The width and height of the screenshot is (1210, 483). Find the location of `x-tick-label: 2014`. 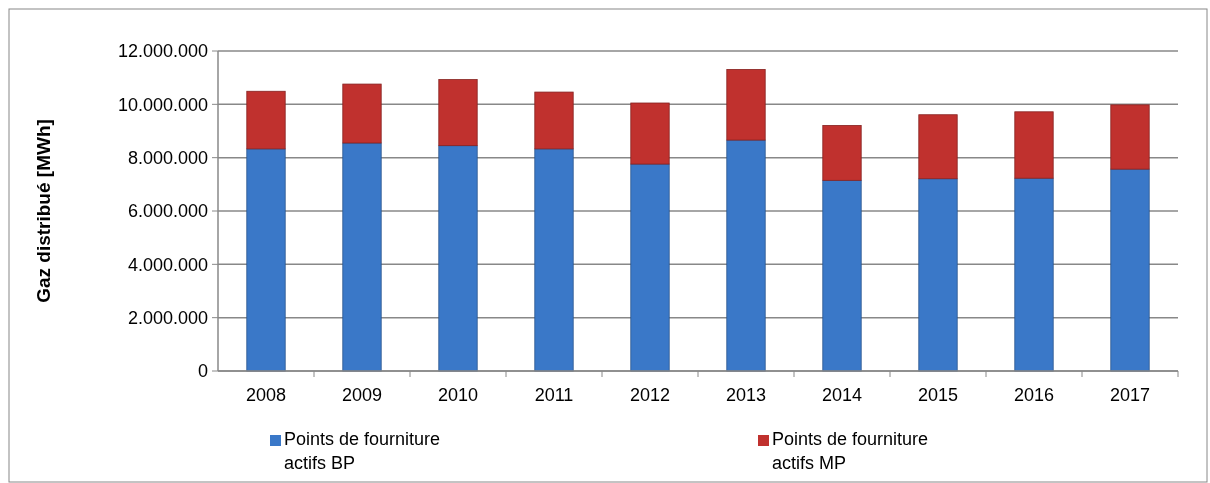

x-tick-label: 2014 is located at coordinates (842, 395).